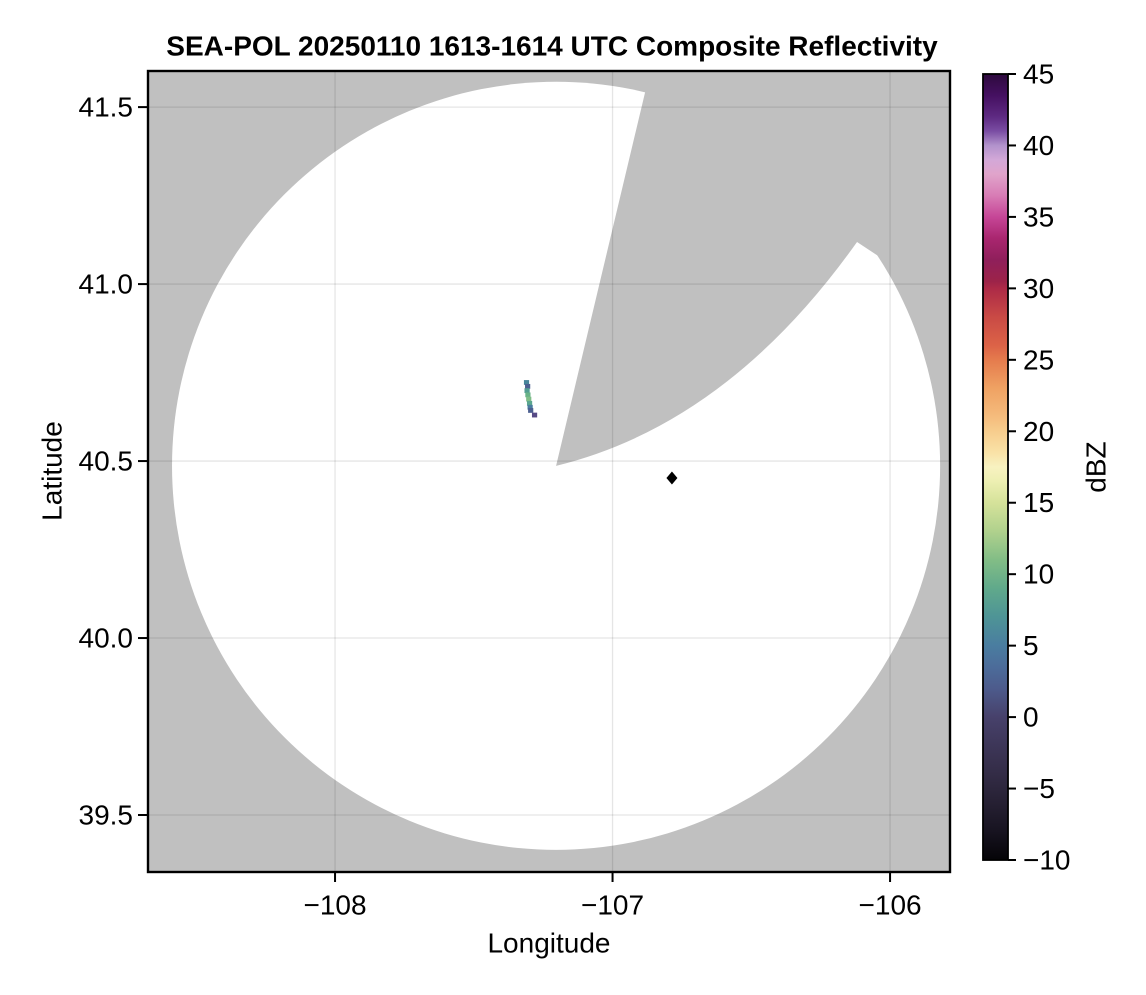  What do you see at coordinates (1096, 466) in the screenshot?
I see `colorbar-label: dBZ` at bounding box center [1096, 466].